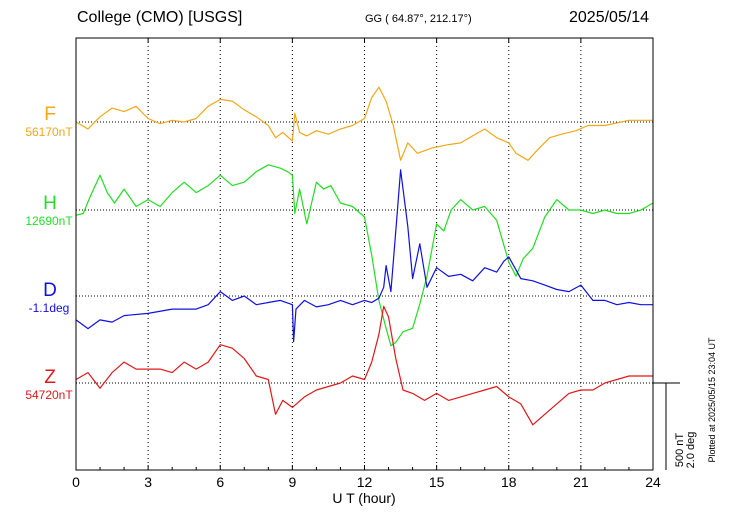  I want to click on x-tick-label-24: 24, so click(653, 482).